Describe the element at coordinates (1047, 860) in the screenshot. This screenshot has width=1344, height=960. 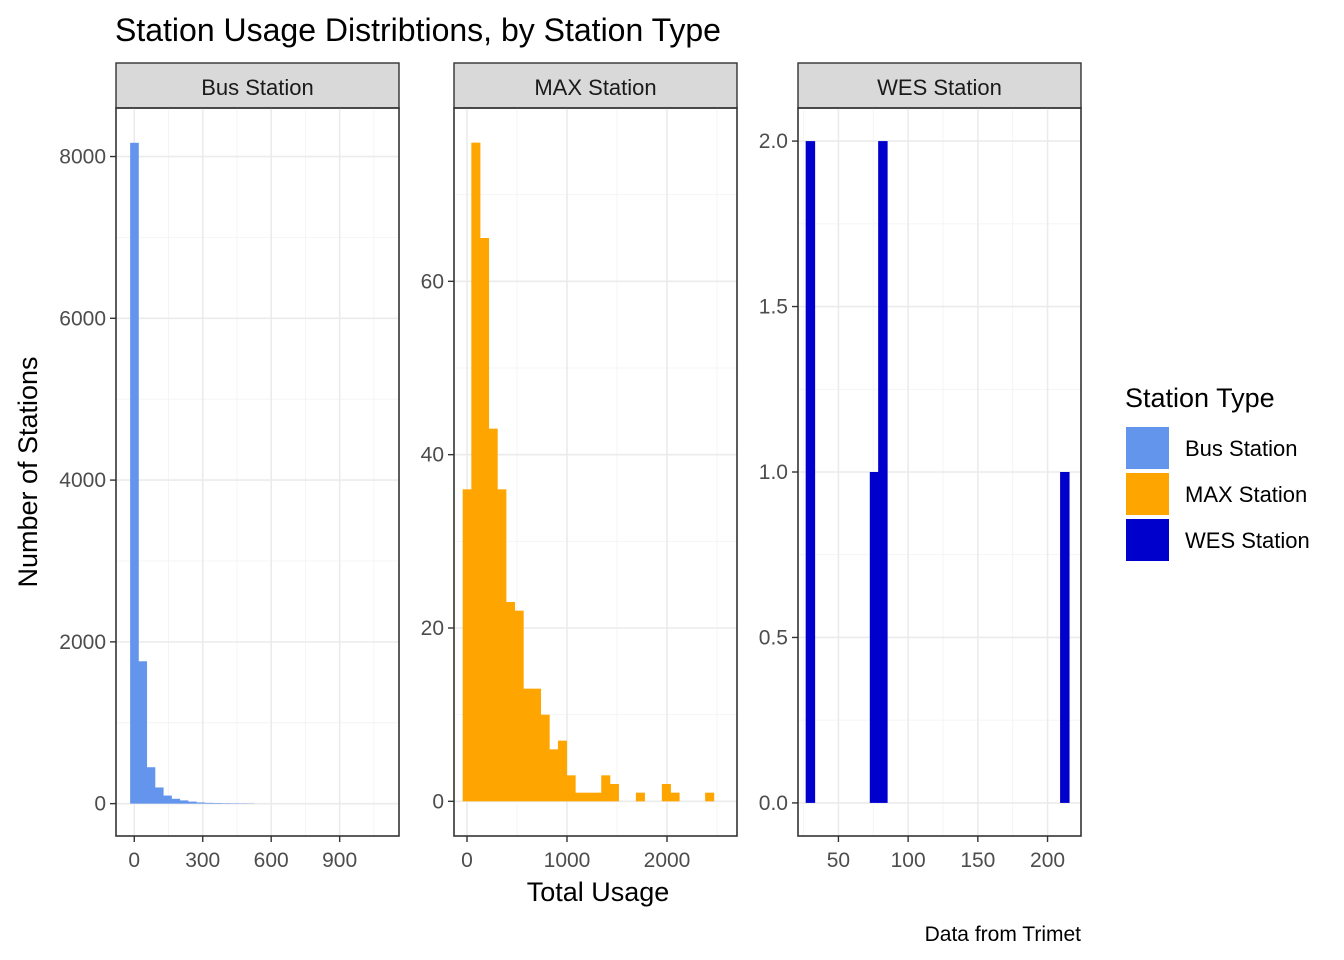
I see `x-tick-label: 200` at that location.